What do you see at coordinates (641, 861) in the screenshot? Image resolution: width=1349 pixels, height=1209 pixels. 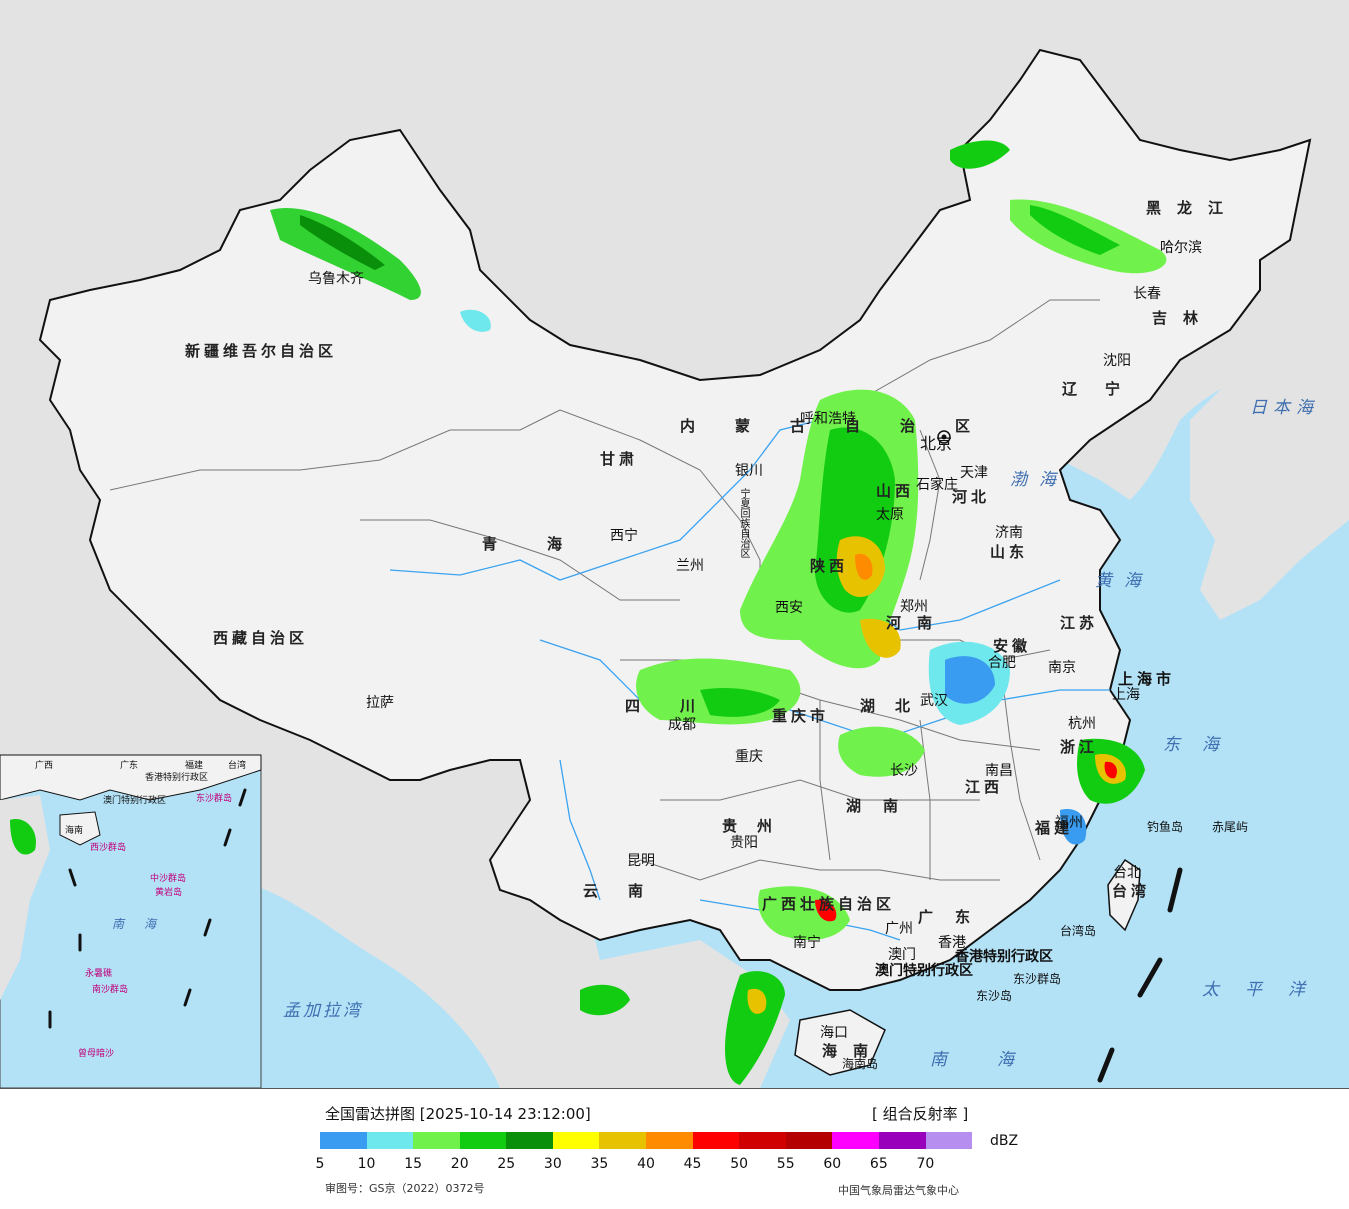 I see `city-label-kunming: 昆明` at bounding box center [641, 861].